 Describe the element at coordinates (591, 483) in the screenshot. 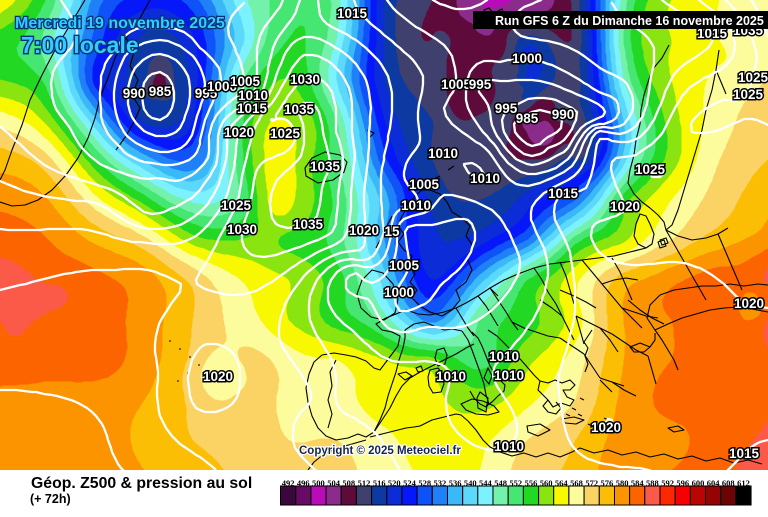

I see `svg-text: 572` at that location.